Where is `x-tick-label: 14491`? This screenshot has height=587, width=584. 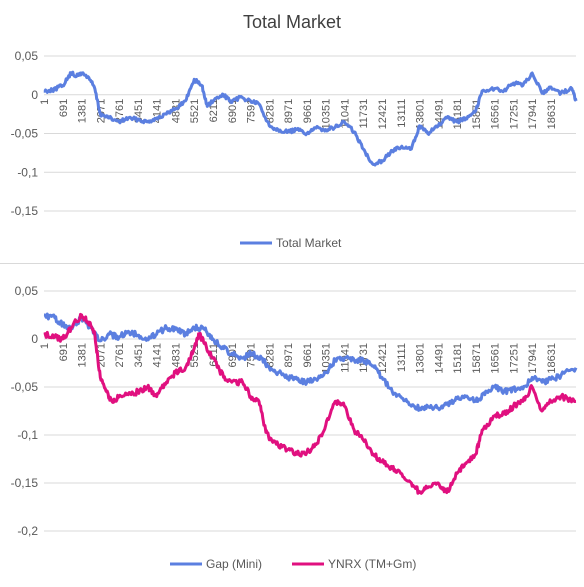 x-tick-label: 14491 is located at coordinates (439, 358).